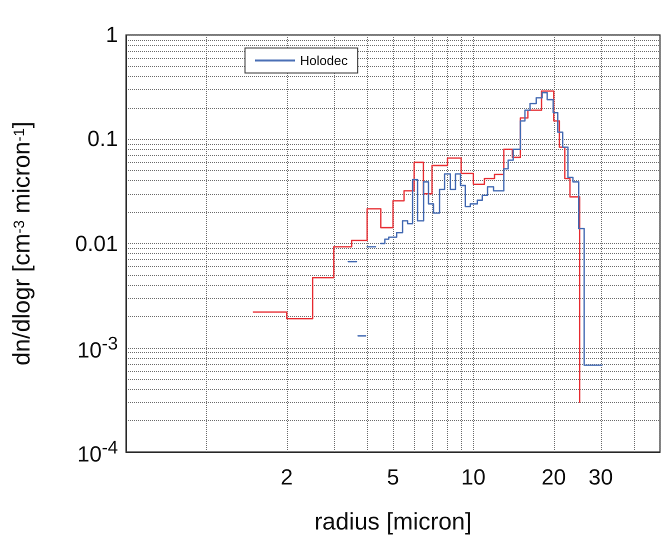  What do you see at coordinates (324, 60) in the screenshot?
I see `legend-label: Holodec` at bounding box center [324, 60].